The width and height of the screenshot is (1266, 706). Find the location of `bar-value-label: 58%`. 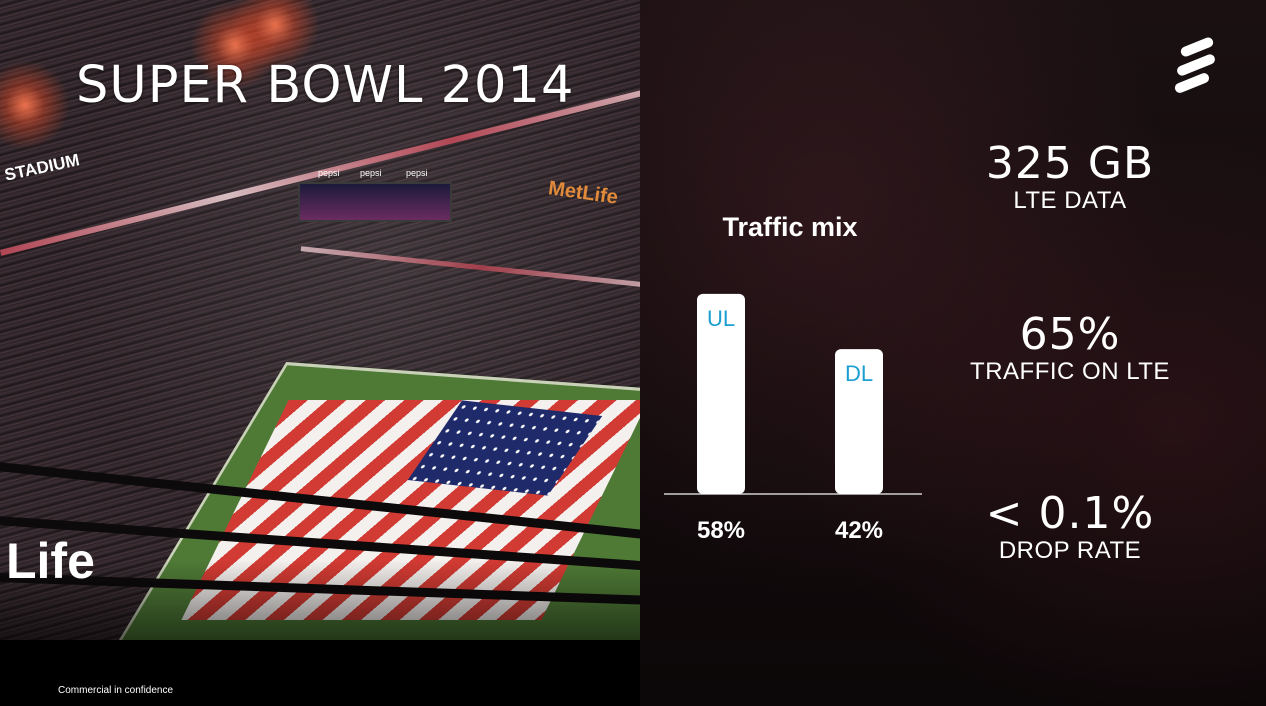

bar-value-label: 58% is located at coordinates (721, 530).